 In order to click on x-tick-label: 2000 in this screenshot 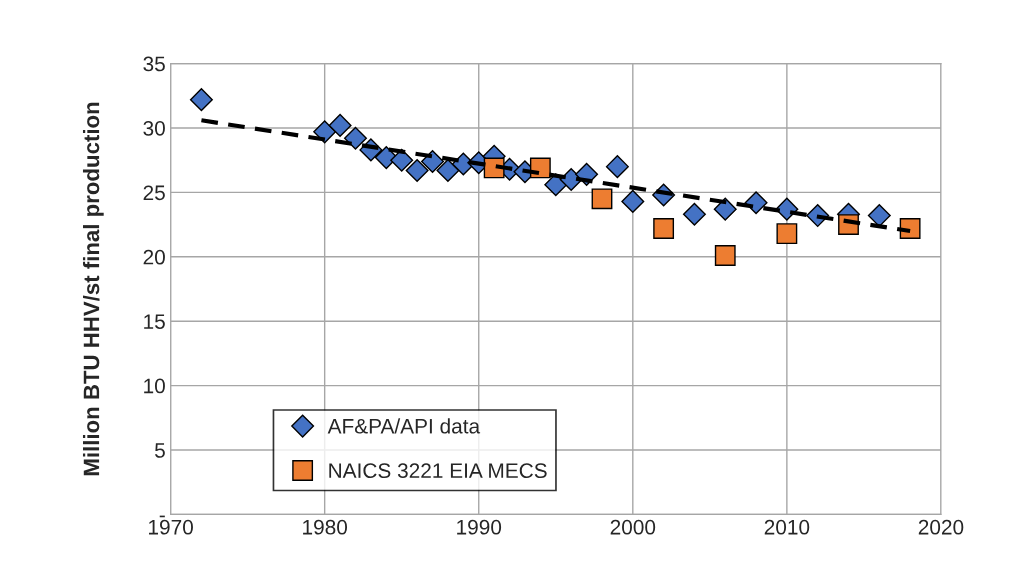, I will do `click(633, 527)`.